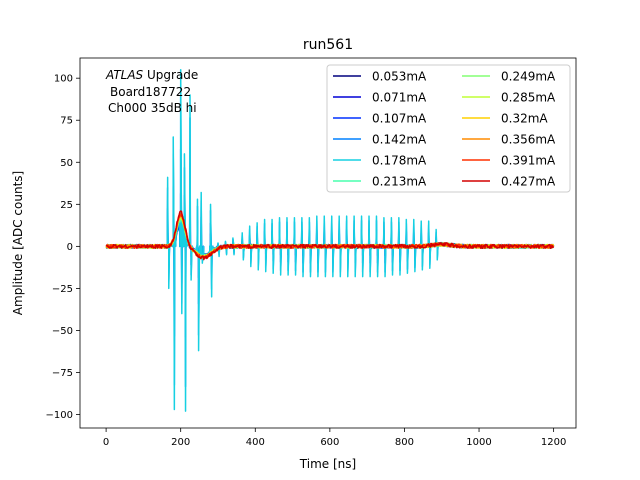  Describe the element at coordinates (70, 247) in the screenshot. I see `y-tick-label: 0` at that location.